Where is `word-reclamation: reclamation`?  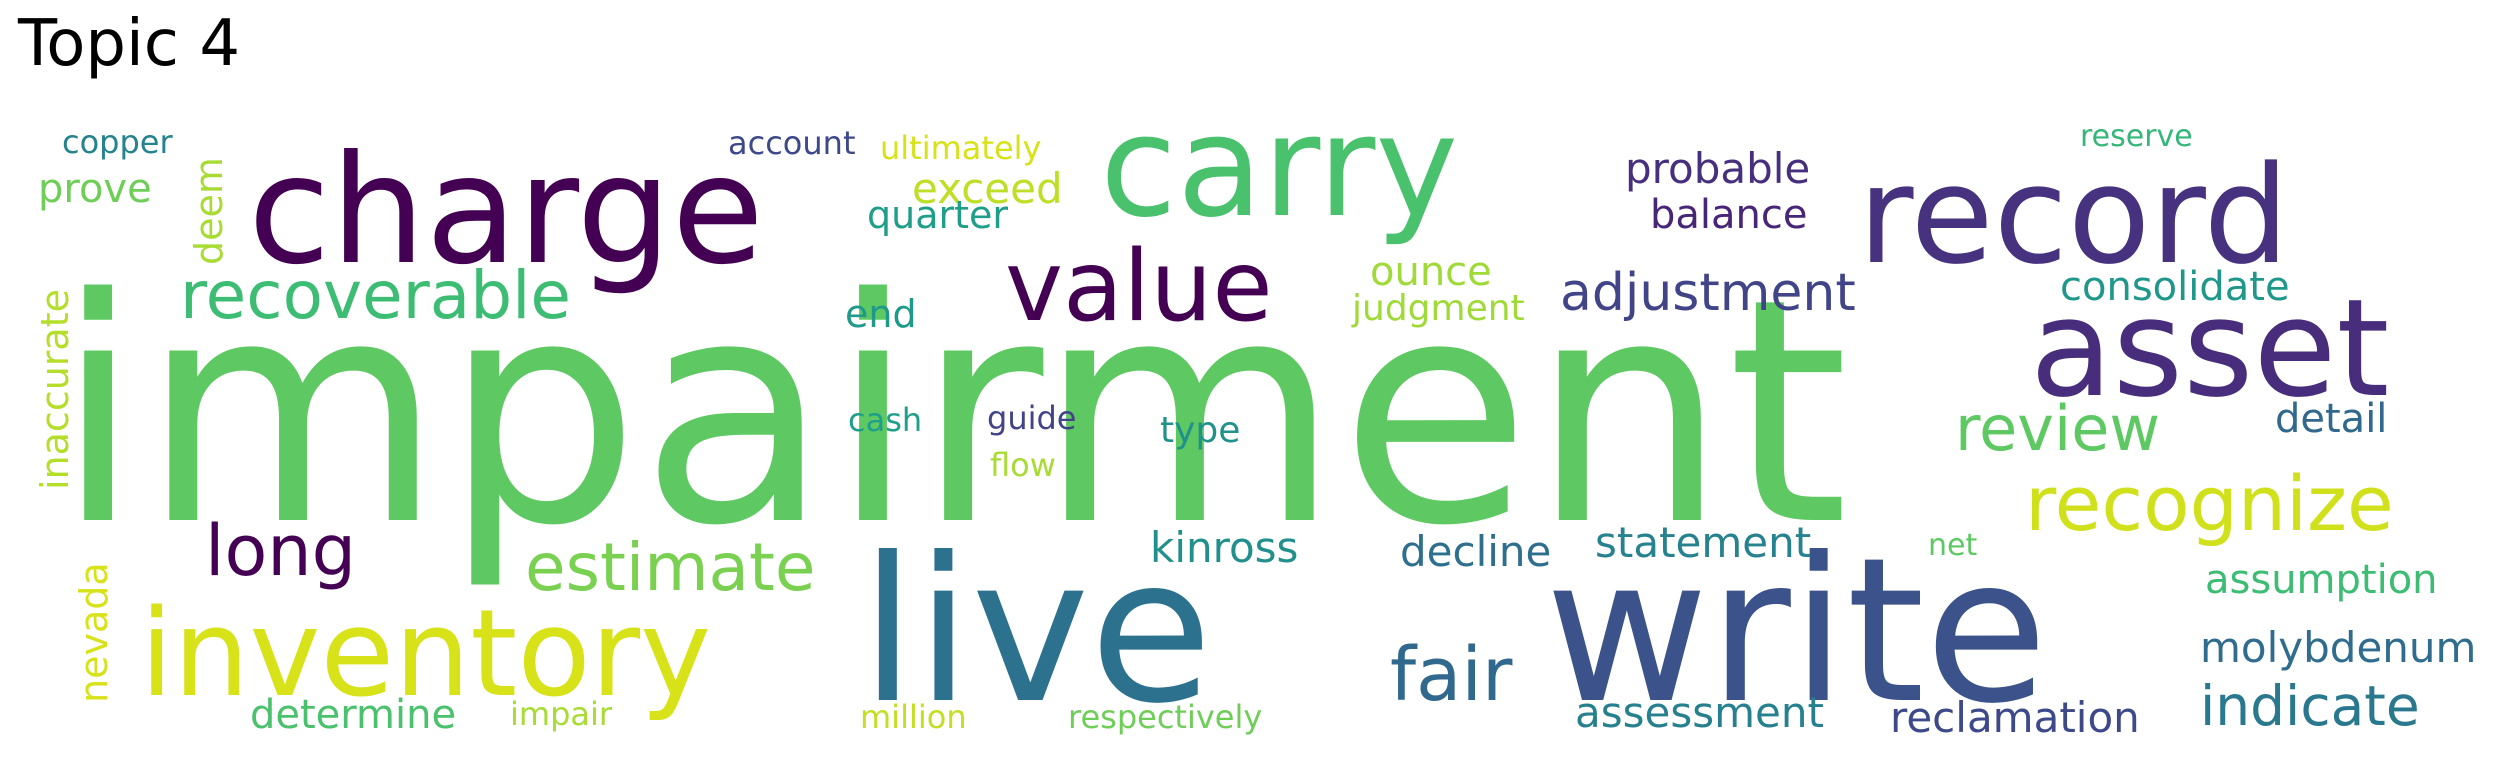 word-reclamation: reclamation is located at coordinates (2015, 717).